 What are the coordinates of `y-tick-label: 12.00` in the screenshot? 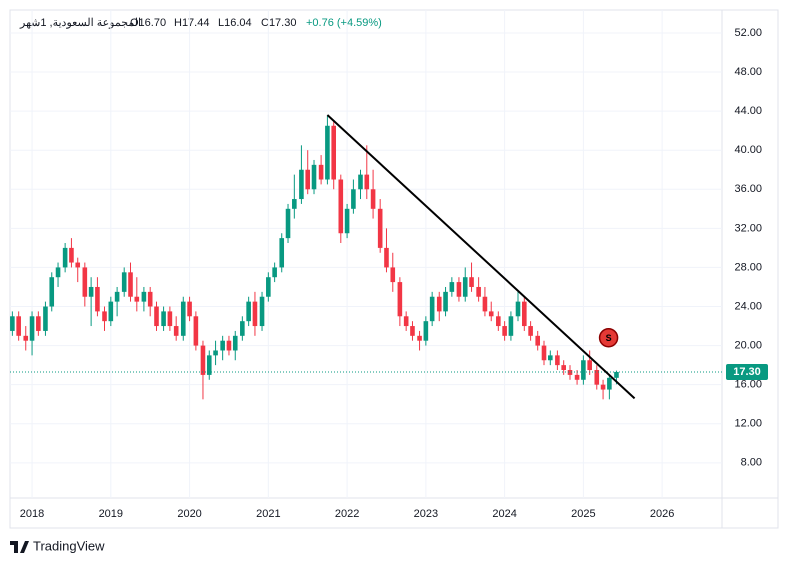 It's located at (748, 424).